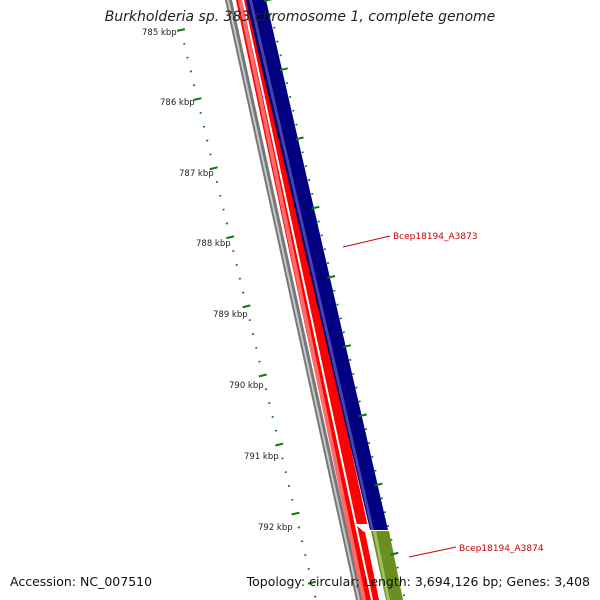  Describe the element at coordinates (159, 33) in the screenshot. I see `ruler-label: 785 kbp` at that location.